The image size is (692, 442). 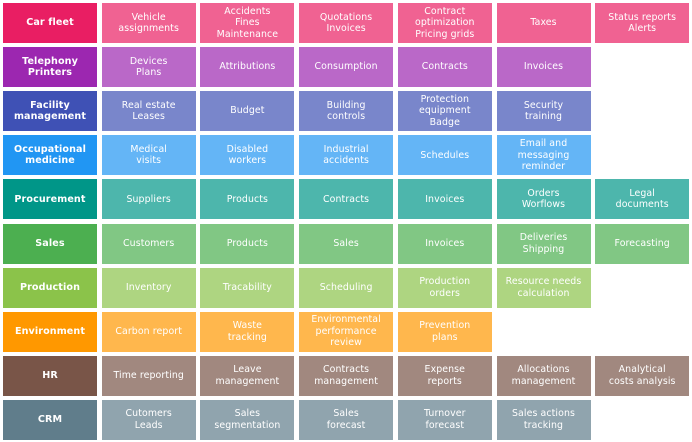 What do you see at coordinates (50, 287) in the screenshot?
I see `category-header: Production` at bounding box center [50, 287].